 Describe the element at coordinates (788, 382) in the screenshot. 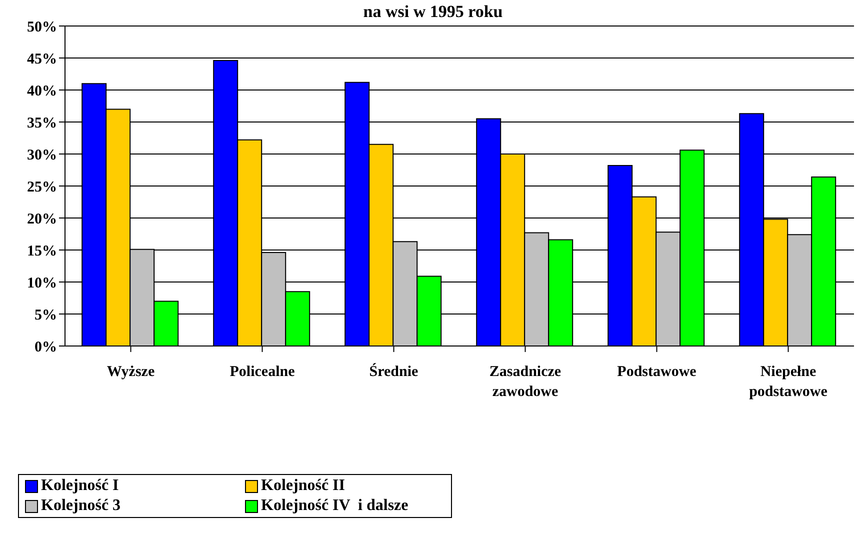

I see `x-tick-label: Niepełne podstawowe` at that location.